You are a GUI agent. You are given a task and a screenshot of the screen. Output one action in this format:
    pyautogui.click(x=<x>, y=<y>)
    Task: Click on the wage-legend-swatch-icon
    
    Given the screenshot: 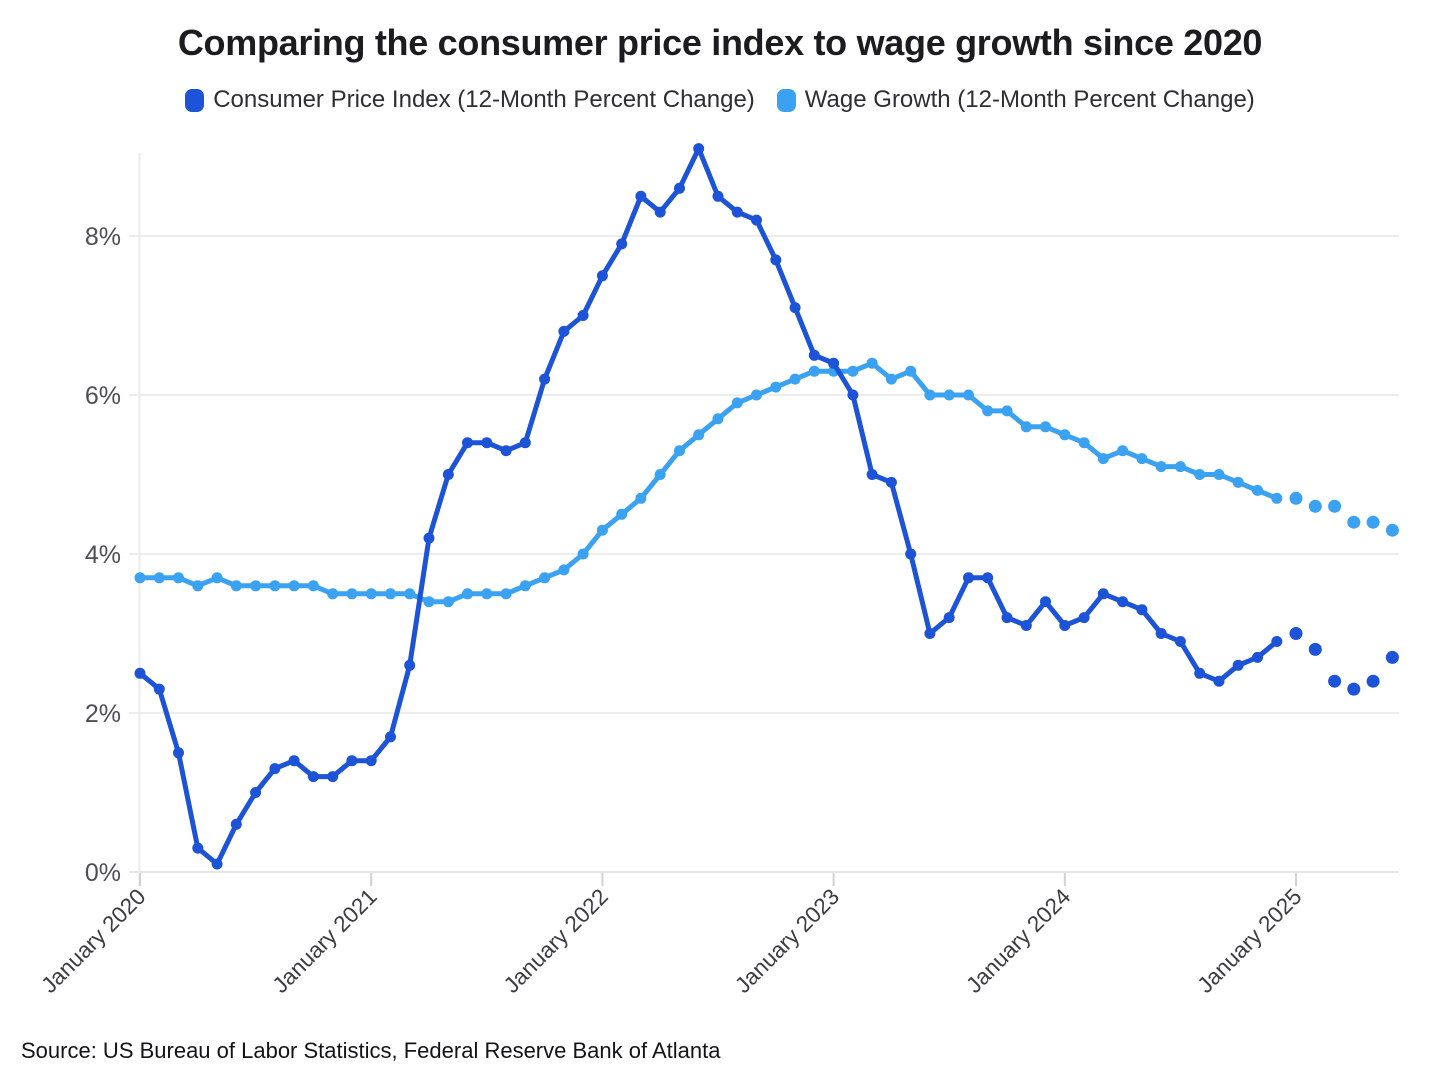 What is the action you would take?
    pyautogui.click(x=786, y=100)
    